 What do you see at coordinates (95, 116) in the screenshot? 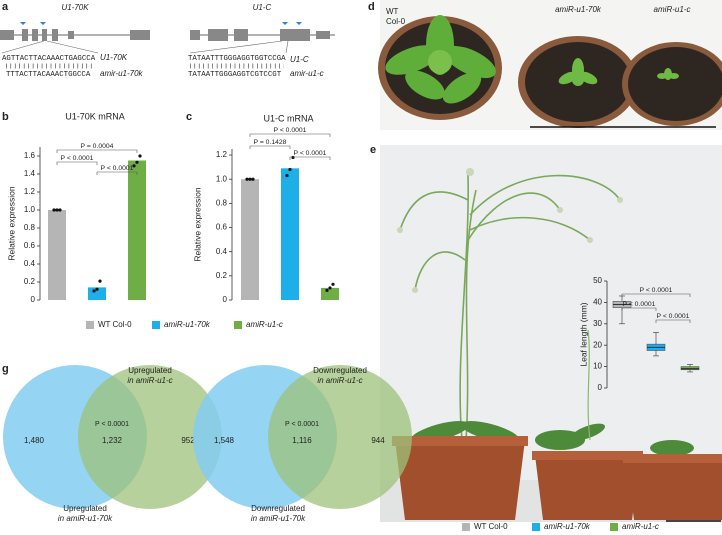
I see `chart-title: U1-70K mRNA` at bounding box center [95, 116].